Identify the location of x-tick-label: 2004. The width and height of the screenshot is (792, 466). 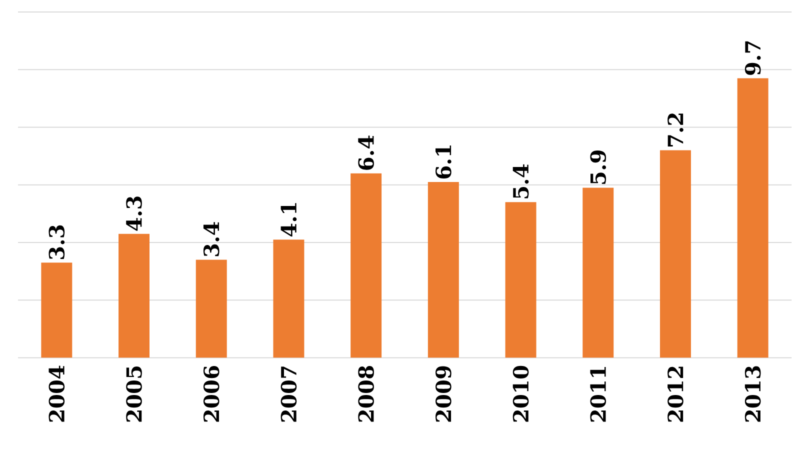
(56, 394).